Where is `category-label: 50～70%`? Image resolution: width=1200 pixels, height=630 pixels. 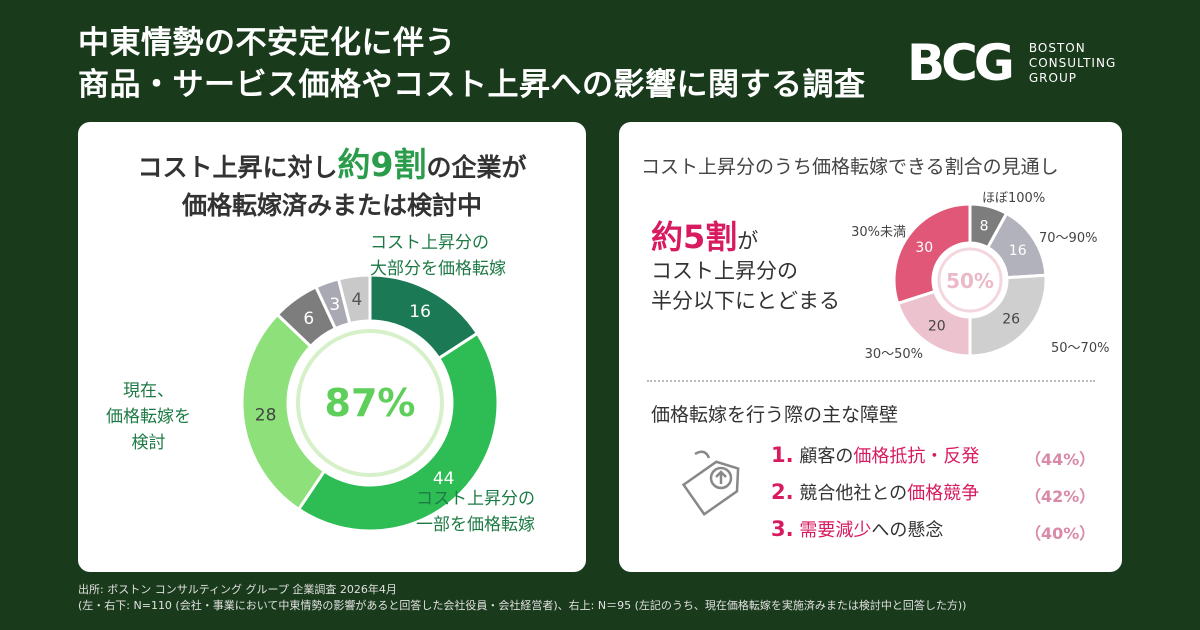
category-label: 50～70% is located at coordinates (1080, 348).